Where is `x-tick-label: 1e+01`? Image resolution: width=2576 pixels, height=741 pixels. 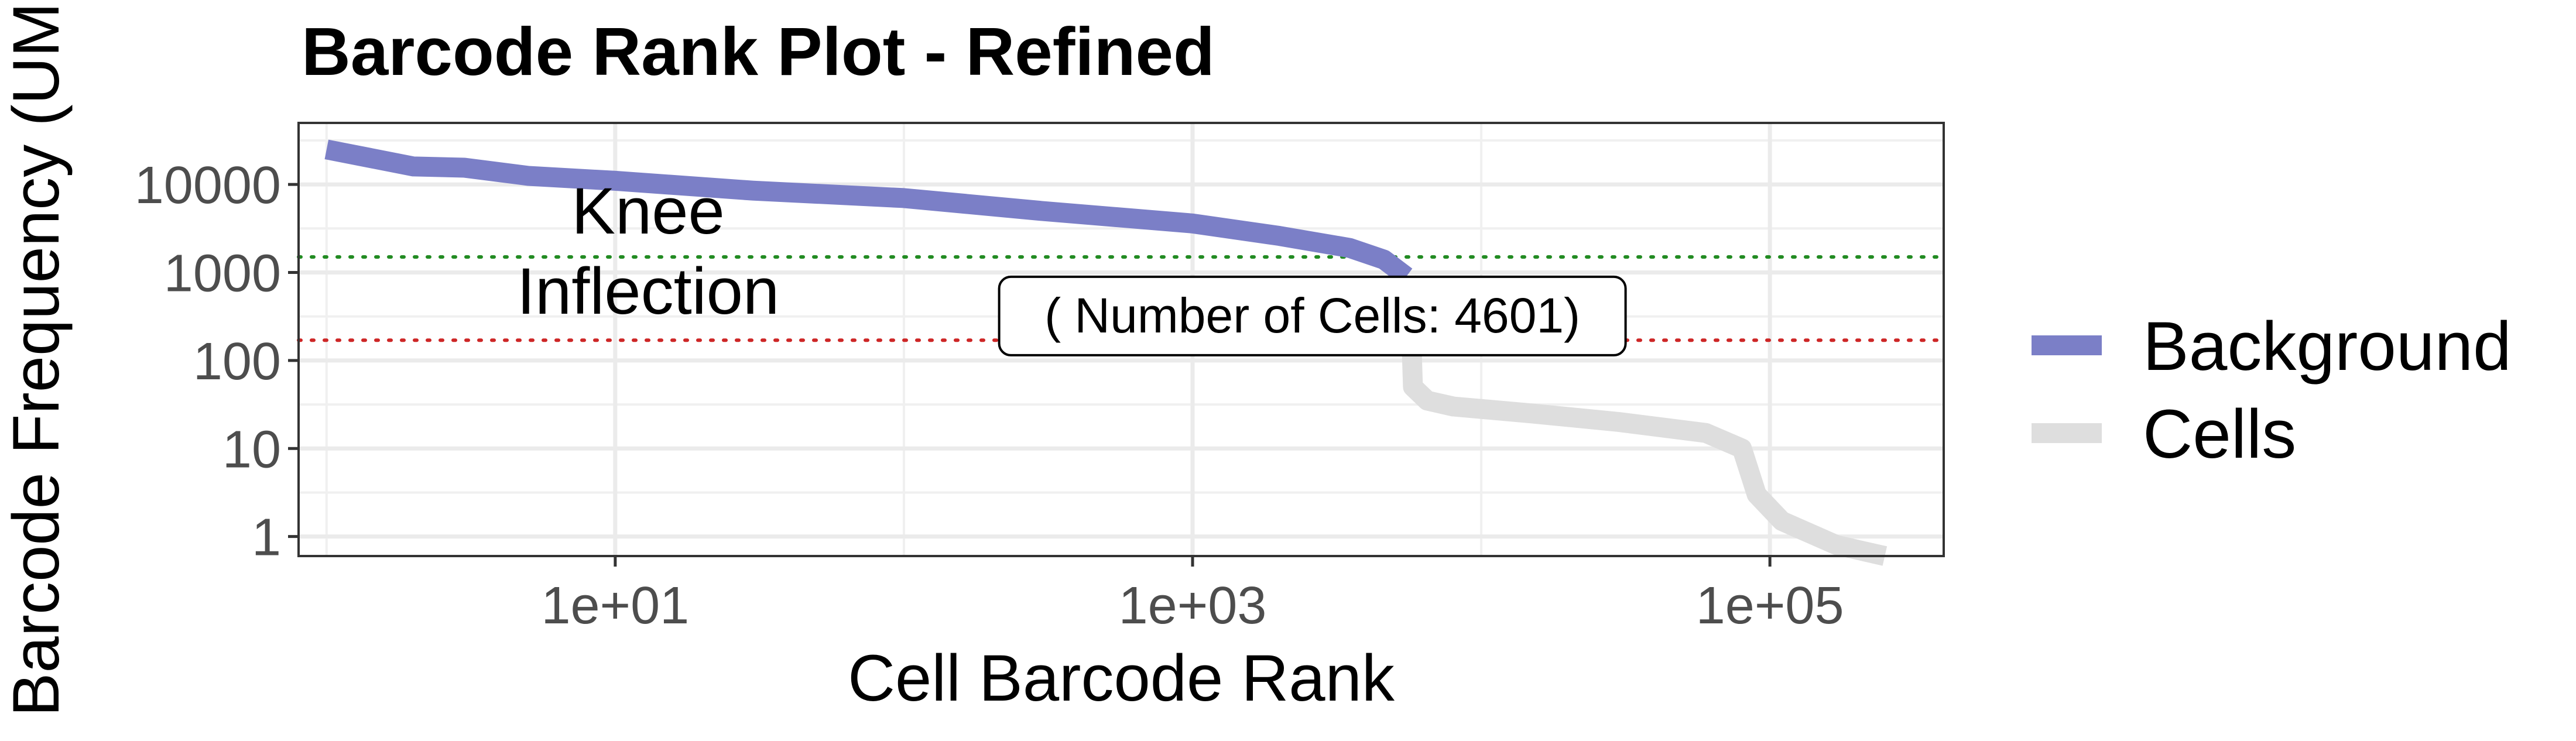 x-tick-label: 1e+01 is located at coordinates (615, 606).